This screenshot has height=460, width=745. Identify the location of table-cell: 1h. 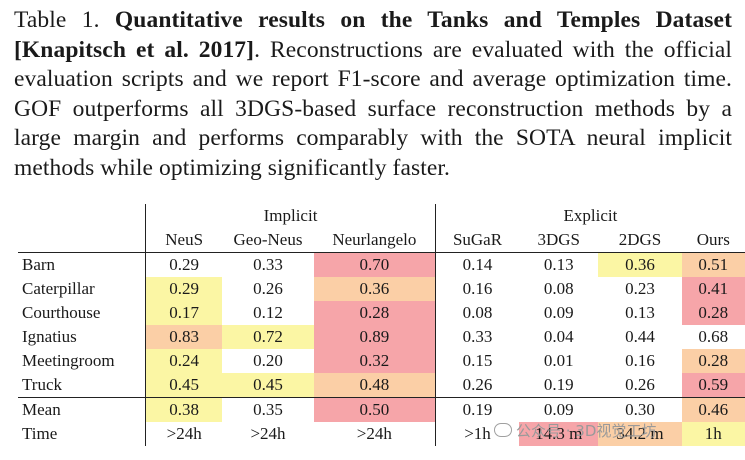
(713, 434).